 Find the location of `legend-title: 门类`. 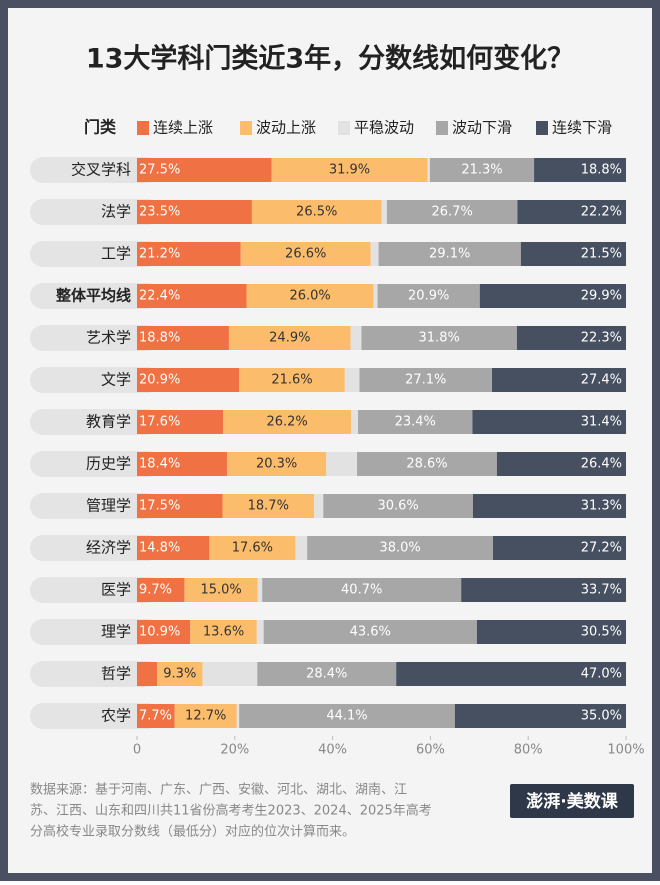

legend-title: 门类 is located at coordinates (100, 127).